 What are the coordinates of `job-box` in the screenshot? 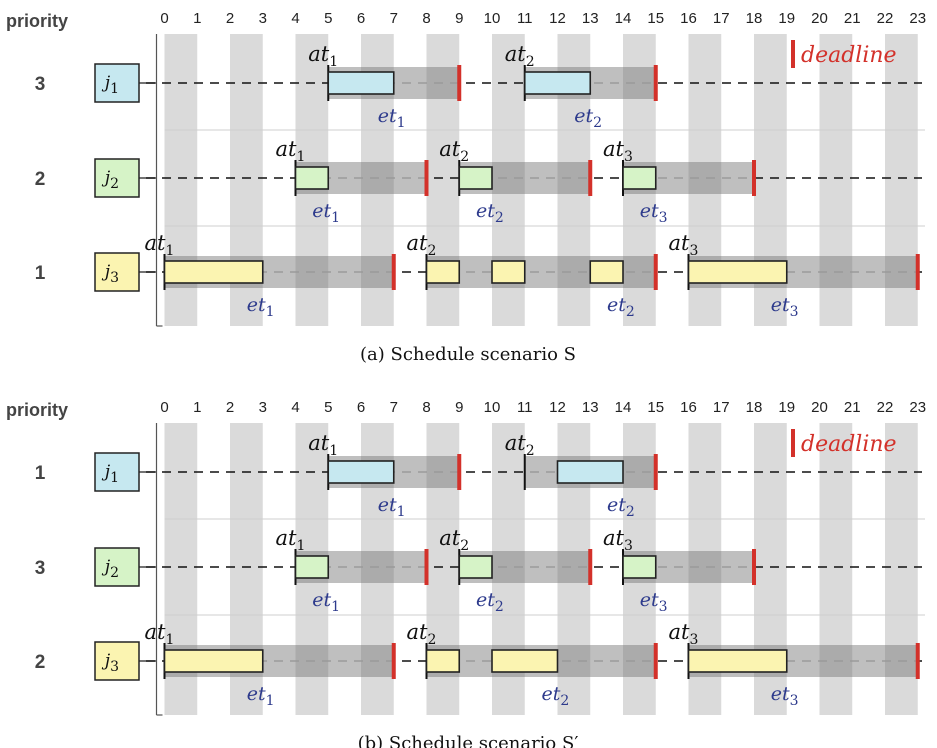 It's located at (117, 178).